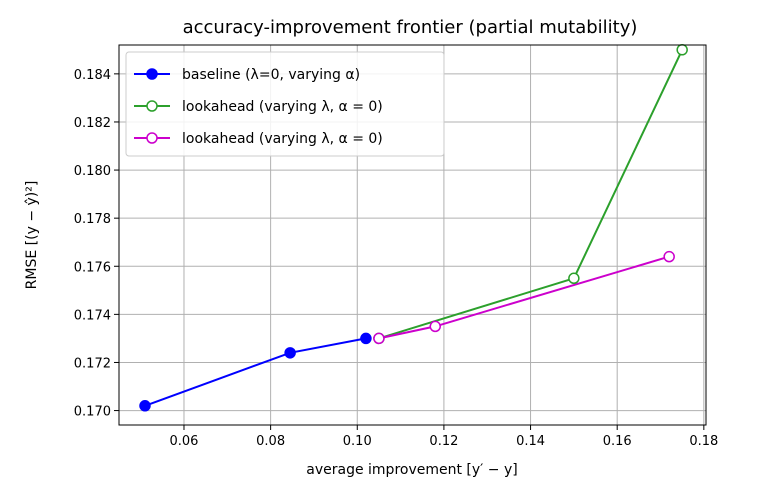 The height and width of the screenshot is (500, 768). What do you see at coordinates (96, 244) in the screenshot?
I see `y-axis-ticks: 0.170 0.172 0.174 0.176 0.178 0.180 0.182 0.184` at bounding box center [96, 244].